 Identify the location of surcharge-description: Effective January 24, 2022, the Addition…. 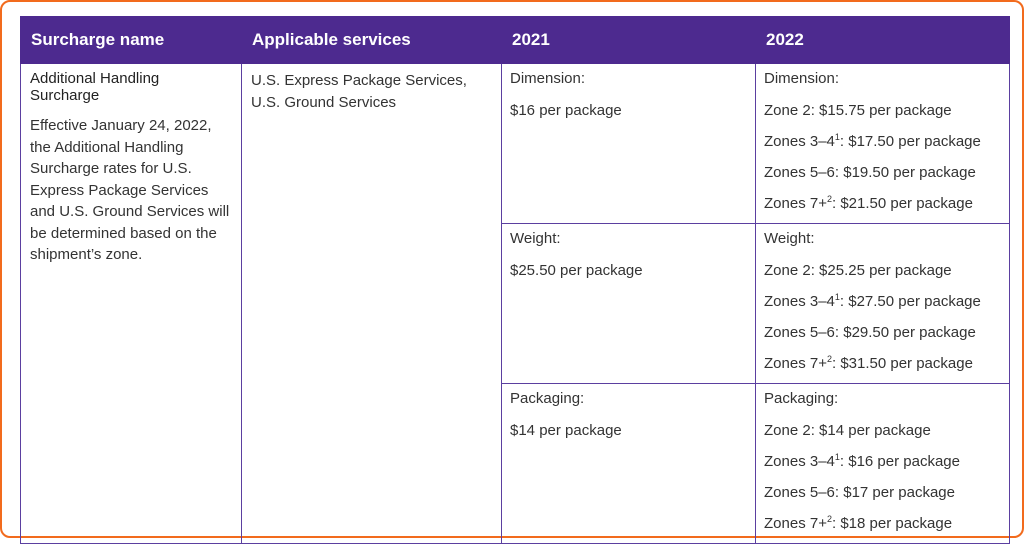
(130, 190).